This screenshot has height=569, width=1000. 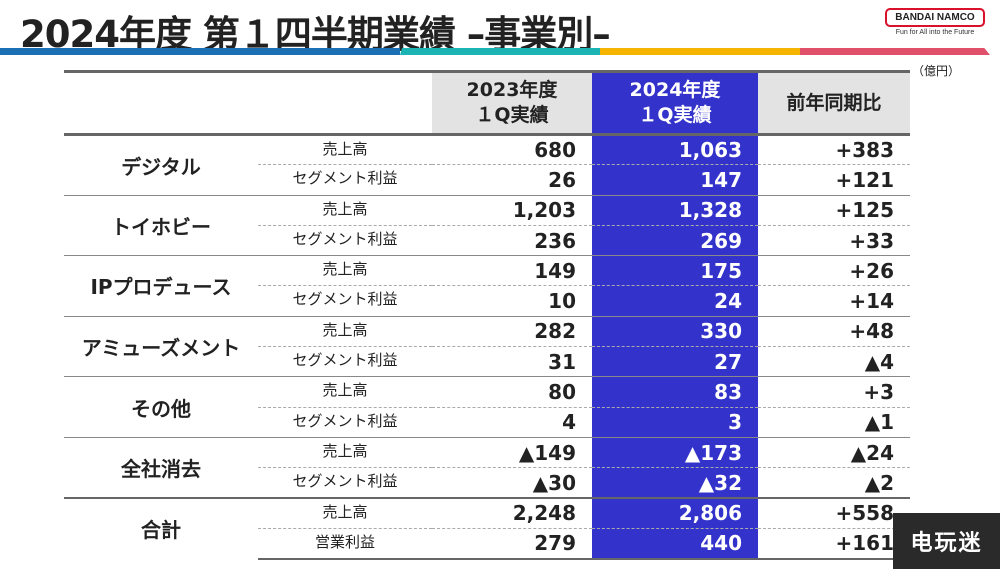 What do you see at coordinates (834, 392) in the screenshot?
I see `value-yoy: +3` at bounding box center [834, 392].